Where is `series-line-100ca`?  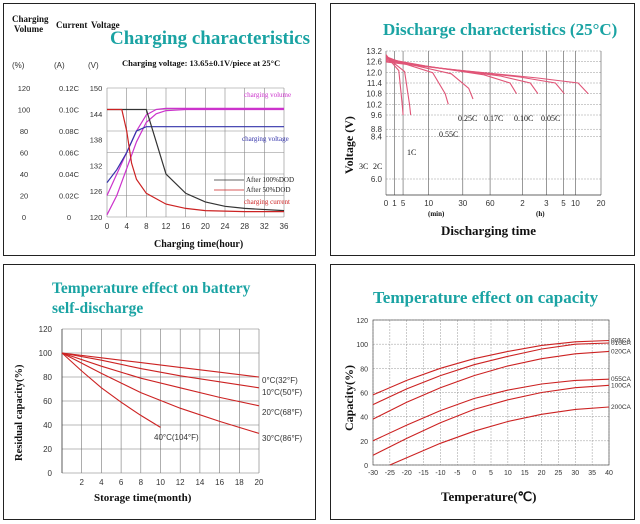 series-line-100ca is located at coordinates (491, 420).